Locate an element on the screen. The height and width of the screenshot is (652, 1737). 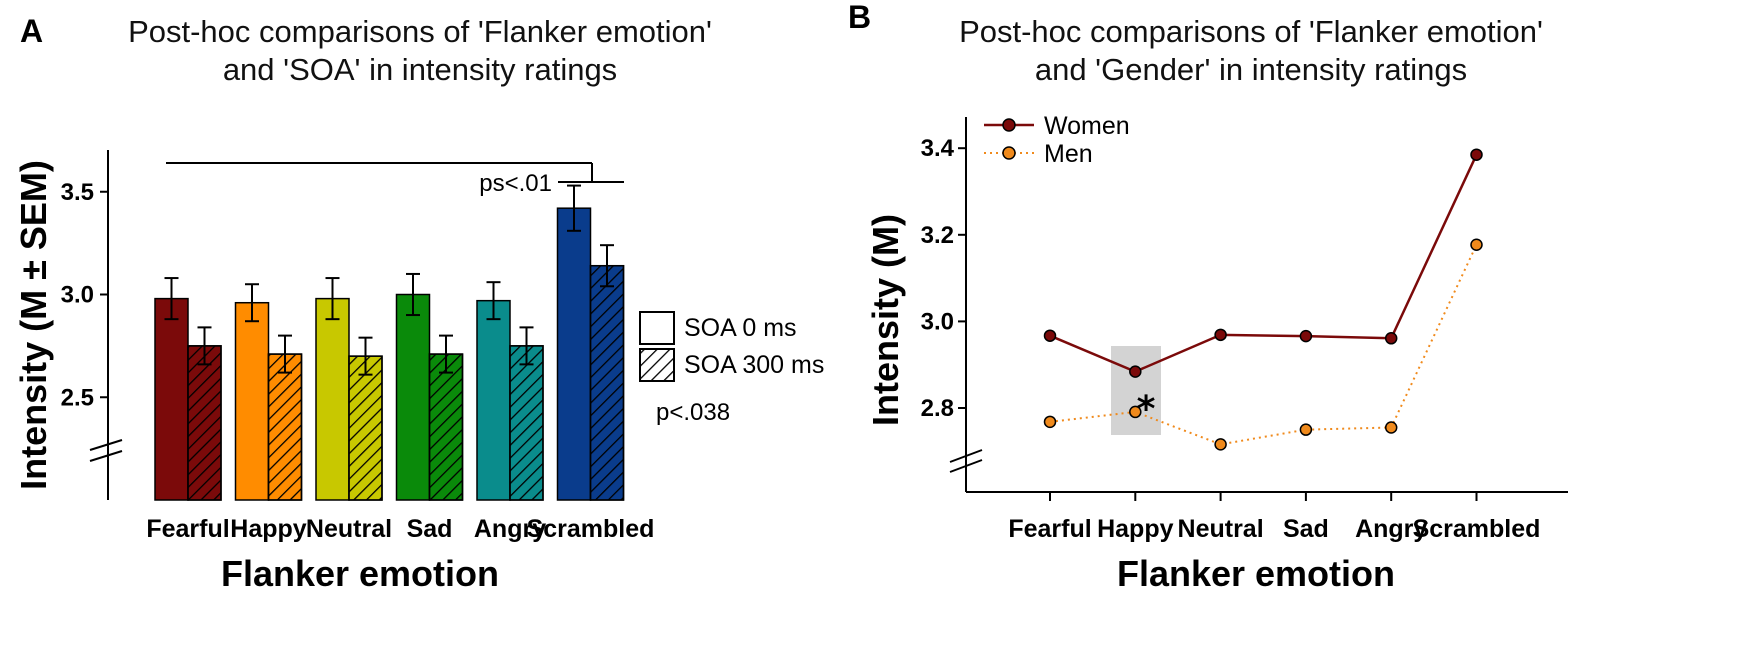
legend-soa0-label: SOA 0 ms is located at coordinates (740, 328).